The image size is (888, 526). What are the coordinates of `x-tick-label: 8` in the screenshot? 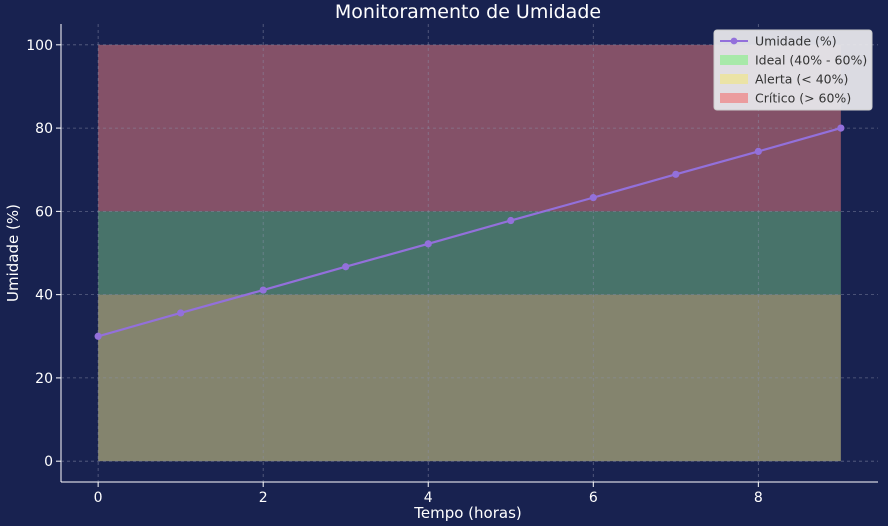 It's located at (758, 498).